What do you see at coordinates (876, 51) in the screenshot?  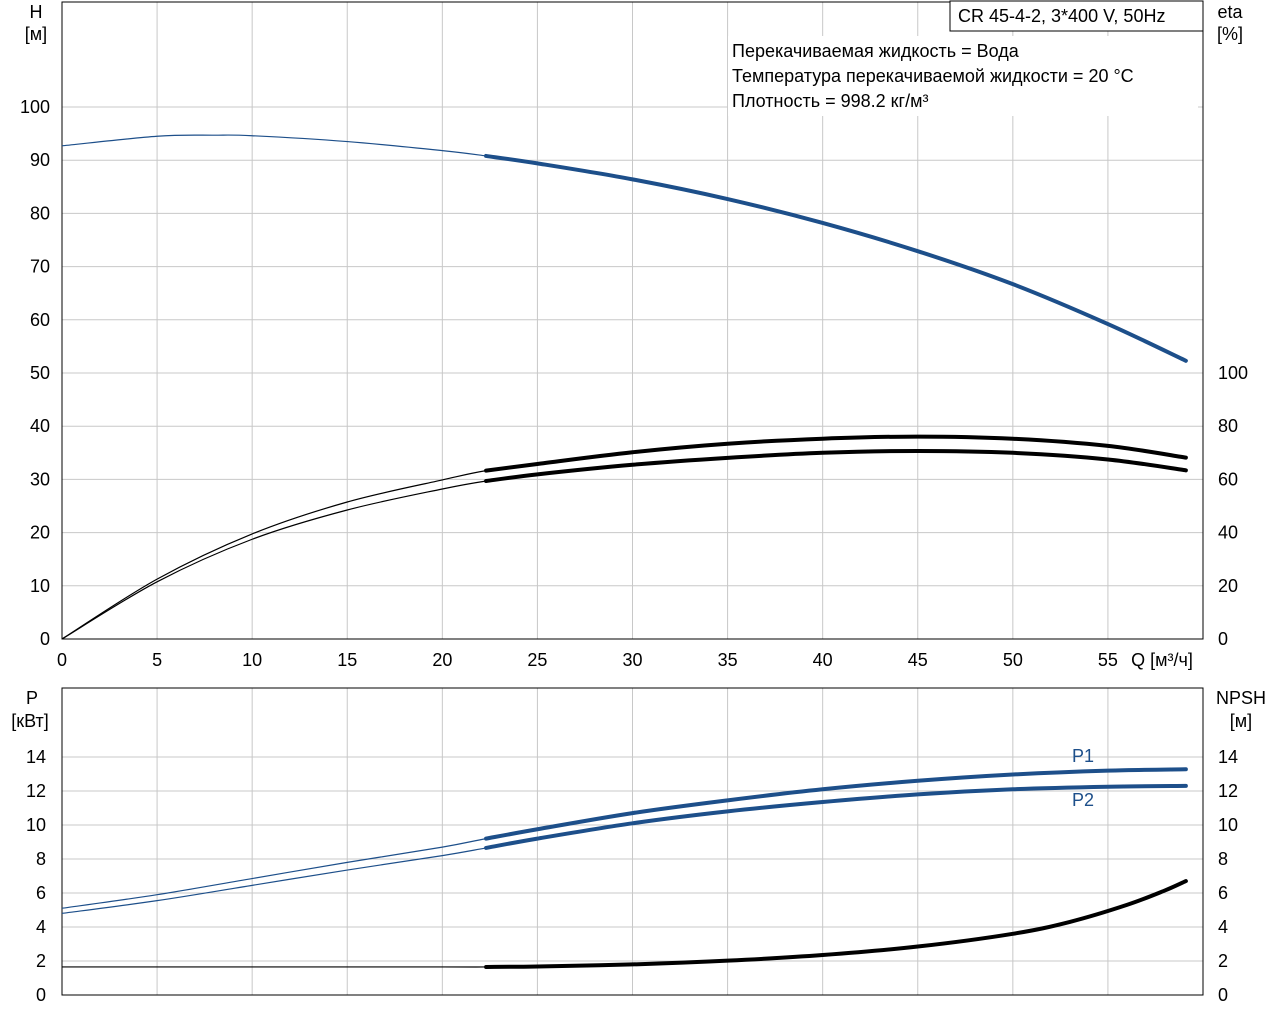 I see `info-line-fluid: Перекачиваемая жидкость = Вода` at bounding box center [876, 51].